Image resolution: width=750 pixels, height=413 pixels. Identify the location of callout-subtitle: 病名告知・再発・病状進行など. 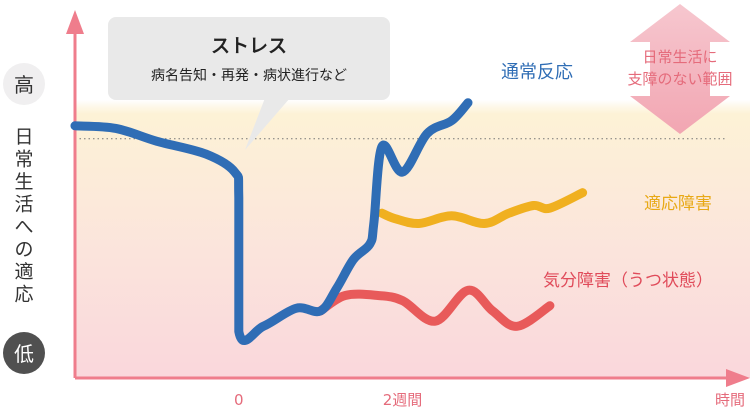
(249, 75).